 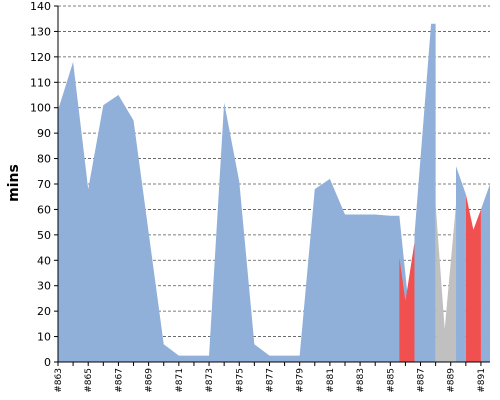 What do you see at coordinates (40, 108) in the screenshot?
I see `y-tick-label: 100` at bounding box center [40, 108].